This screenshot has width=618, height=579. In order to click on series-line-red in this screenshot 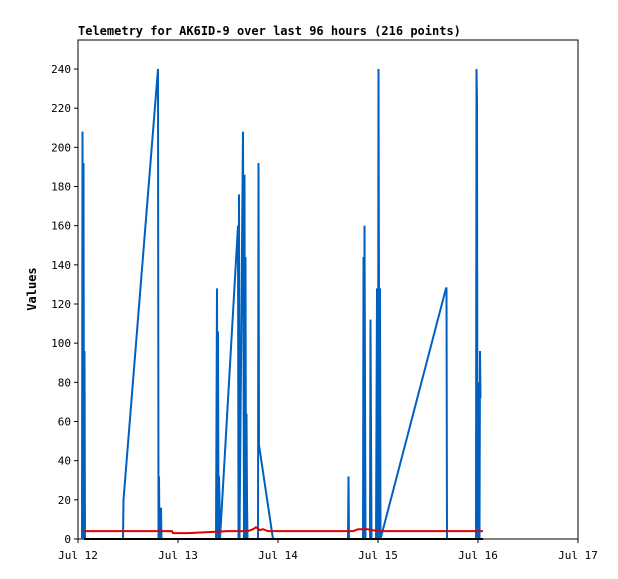, I will do `click(283, 530)`.